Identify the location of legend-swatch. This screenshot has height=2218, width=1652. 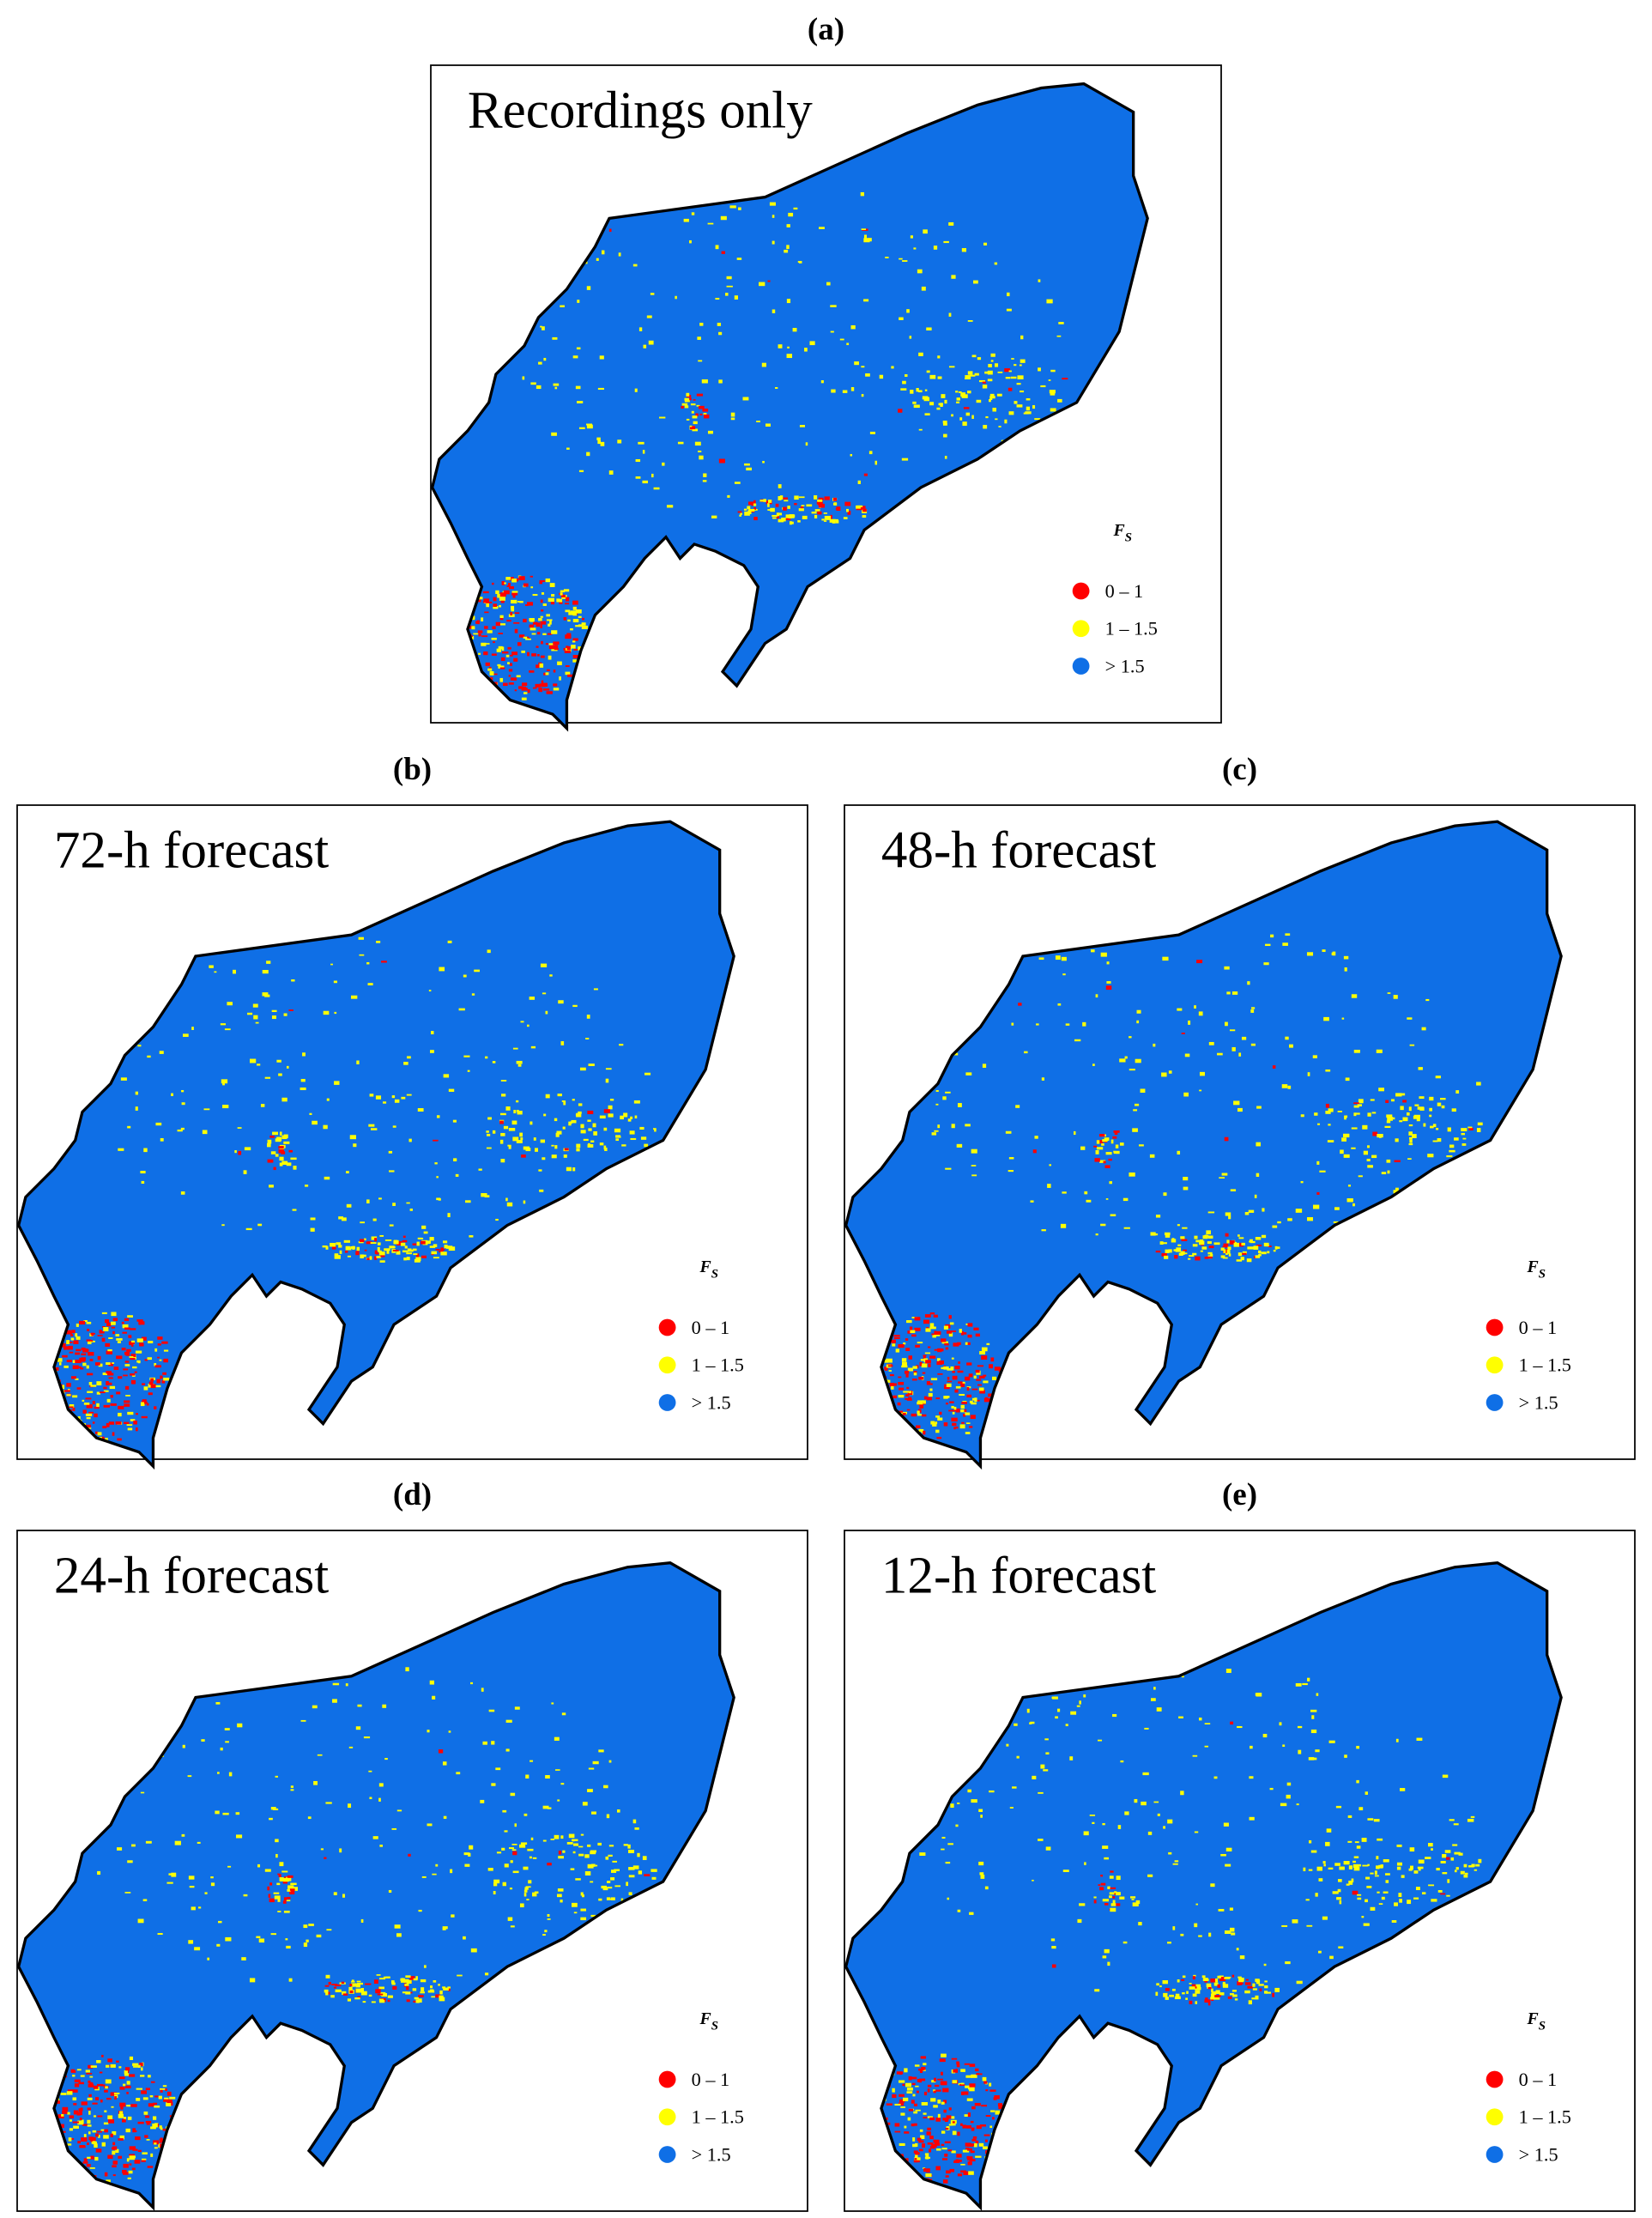
(1495, 2117).